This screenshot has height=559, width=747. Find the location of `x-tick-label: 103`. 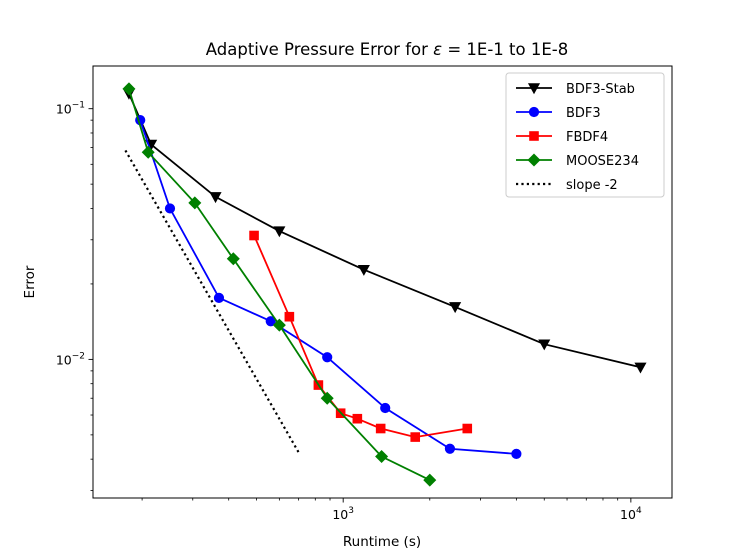

x-tick-label: 103 is located at coordinates (343, 514).